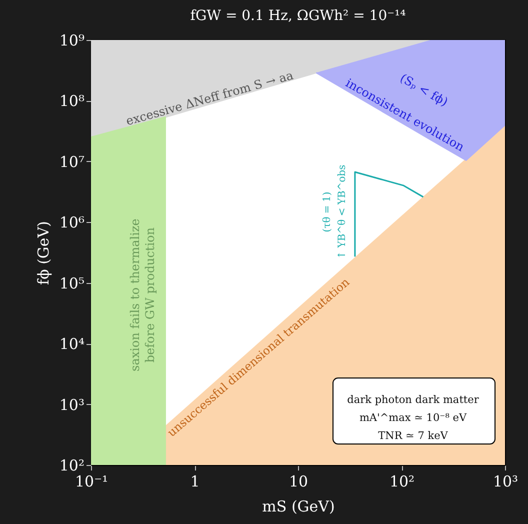 The width and height of the screenshot is (528, 524). What do you see at coordinates (71, 283) in the screenshot?
I see `y-tick-label: 10⁵` at bounding box center [71, 283].